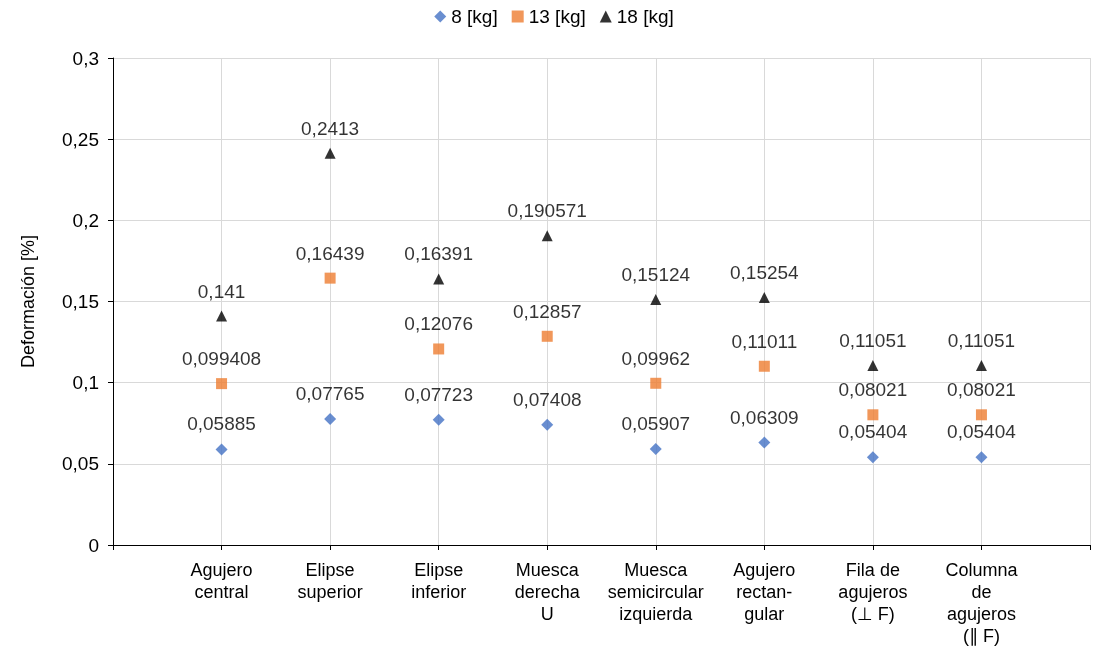 The height and width of the screenshot is (659, 1108). Describe the element at coordinates (547, 399) in the screenshot. I see `data-label: 0,07408` at that location.